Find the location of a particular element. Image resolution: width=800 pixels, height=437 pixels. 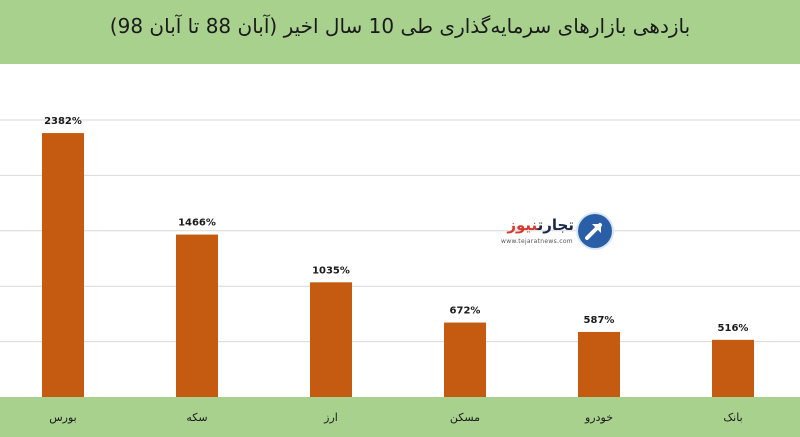

category-label: بورس is located at coordinates (62, 417).